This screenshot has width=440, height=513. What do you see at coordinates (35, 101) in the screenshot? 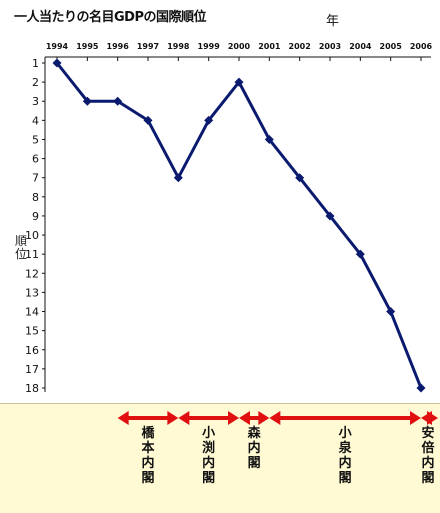
I see `y-tick-label: 3` at bounding box center [35, 101].